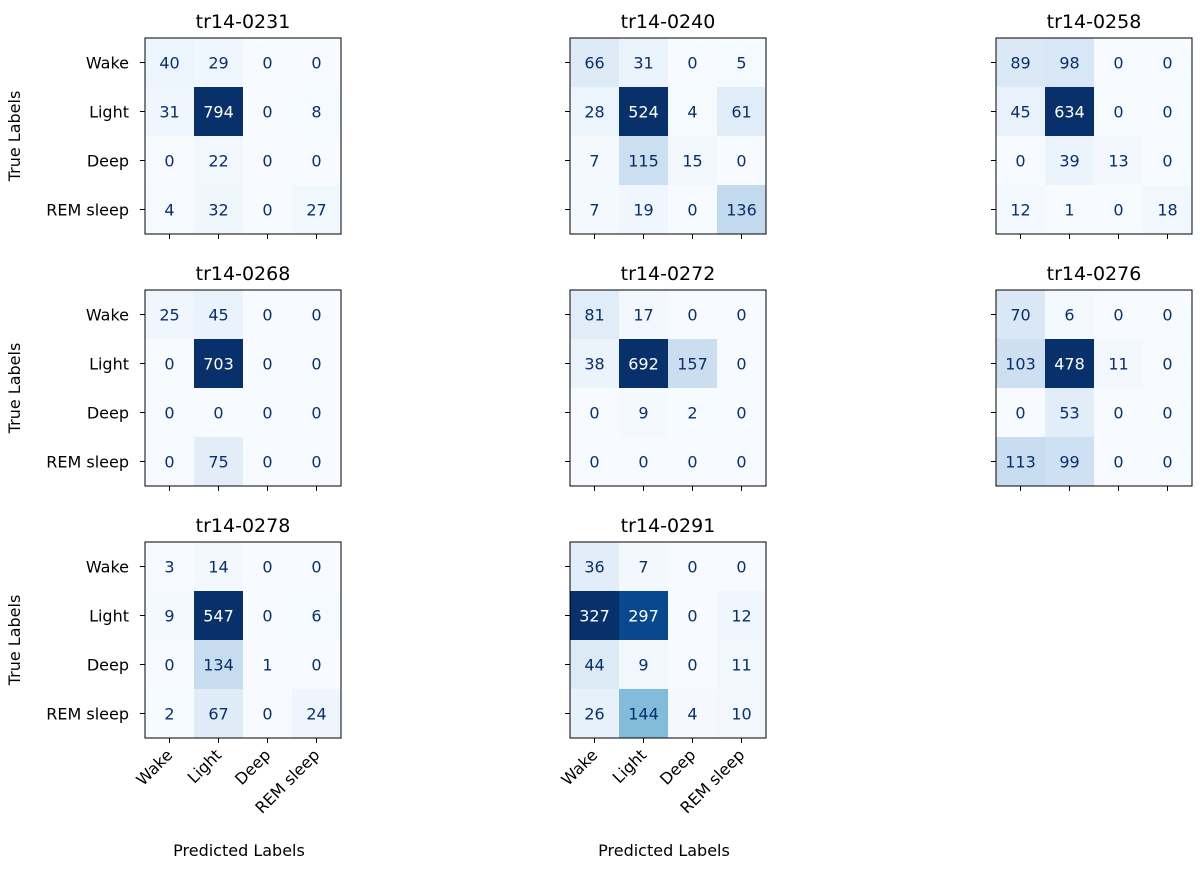  What do you see at coordinates (109, 364) in the screenshot?
I see `y-tick-label: Light` at bounding box center [109, 364].